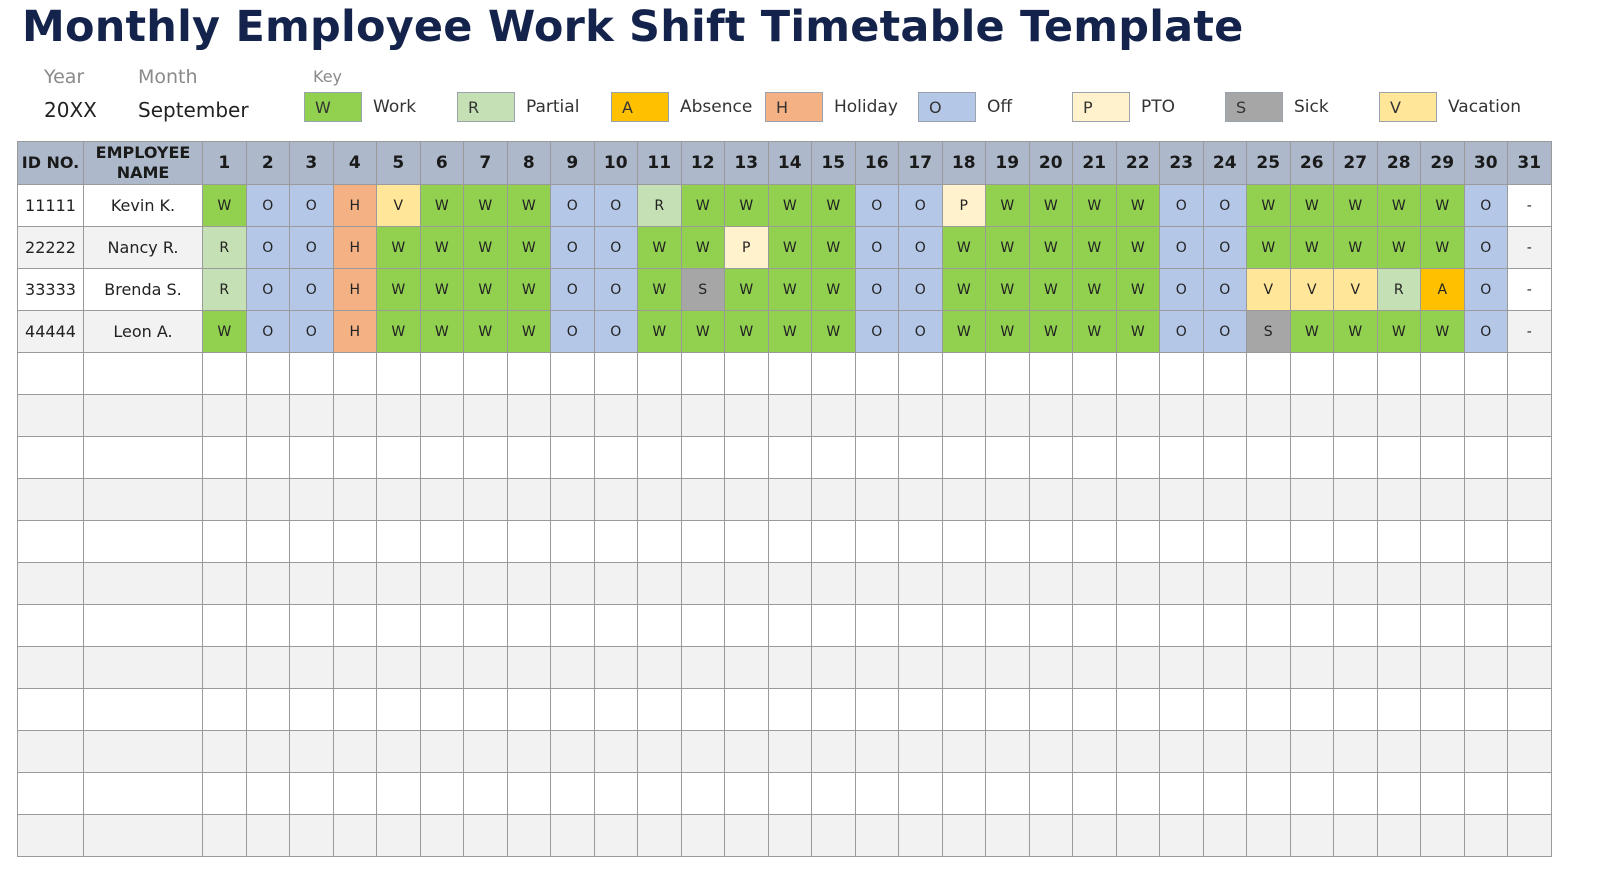 Image resolution: width=1606 pixels, height=895 pixels. I want to click on shift-cell: R, so click(224, 289).